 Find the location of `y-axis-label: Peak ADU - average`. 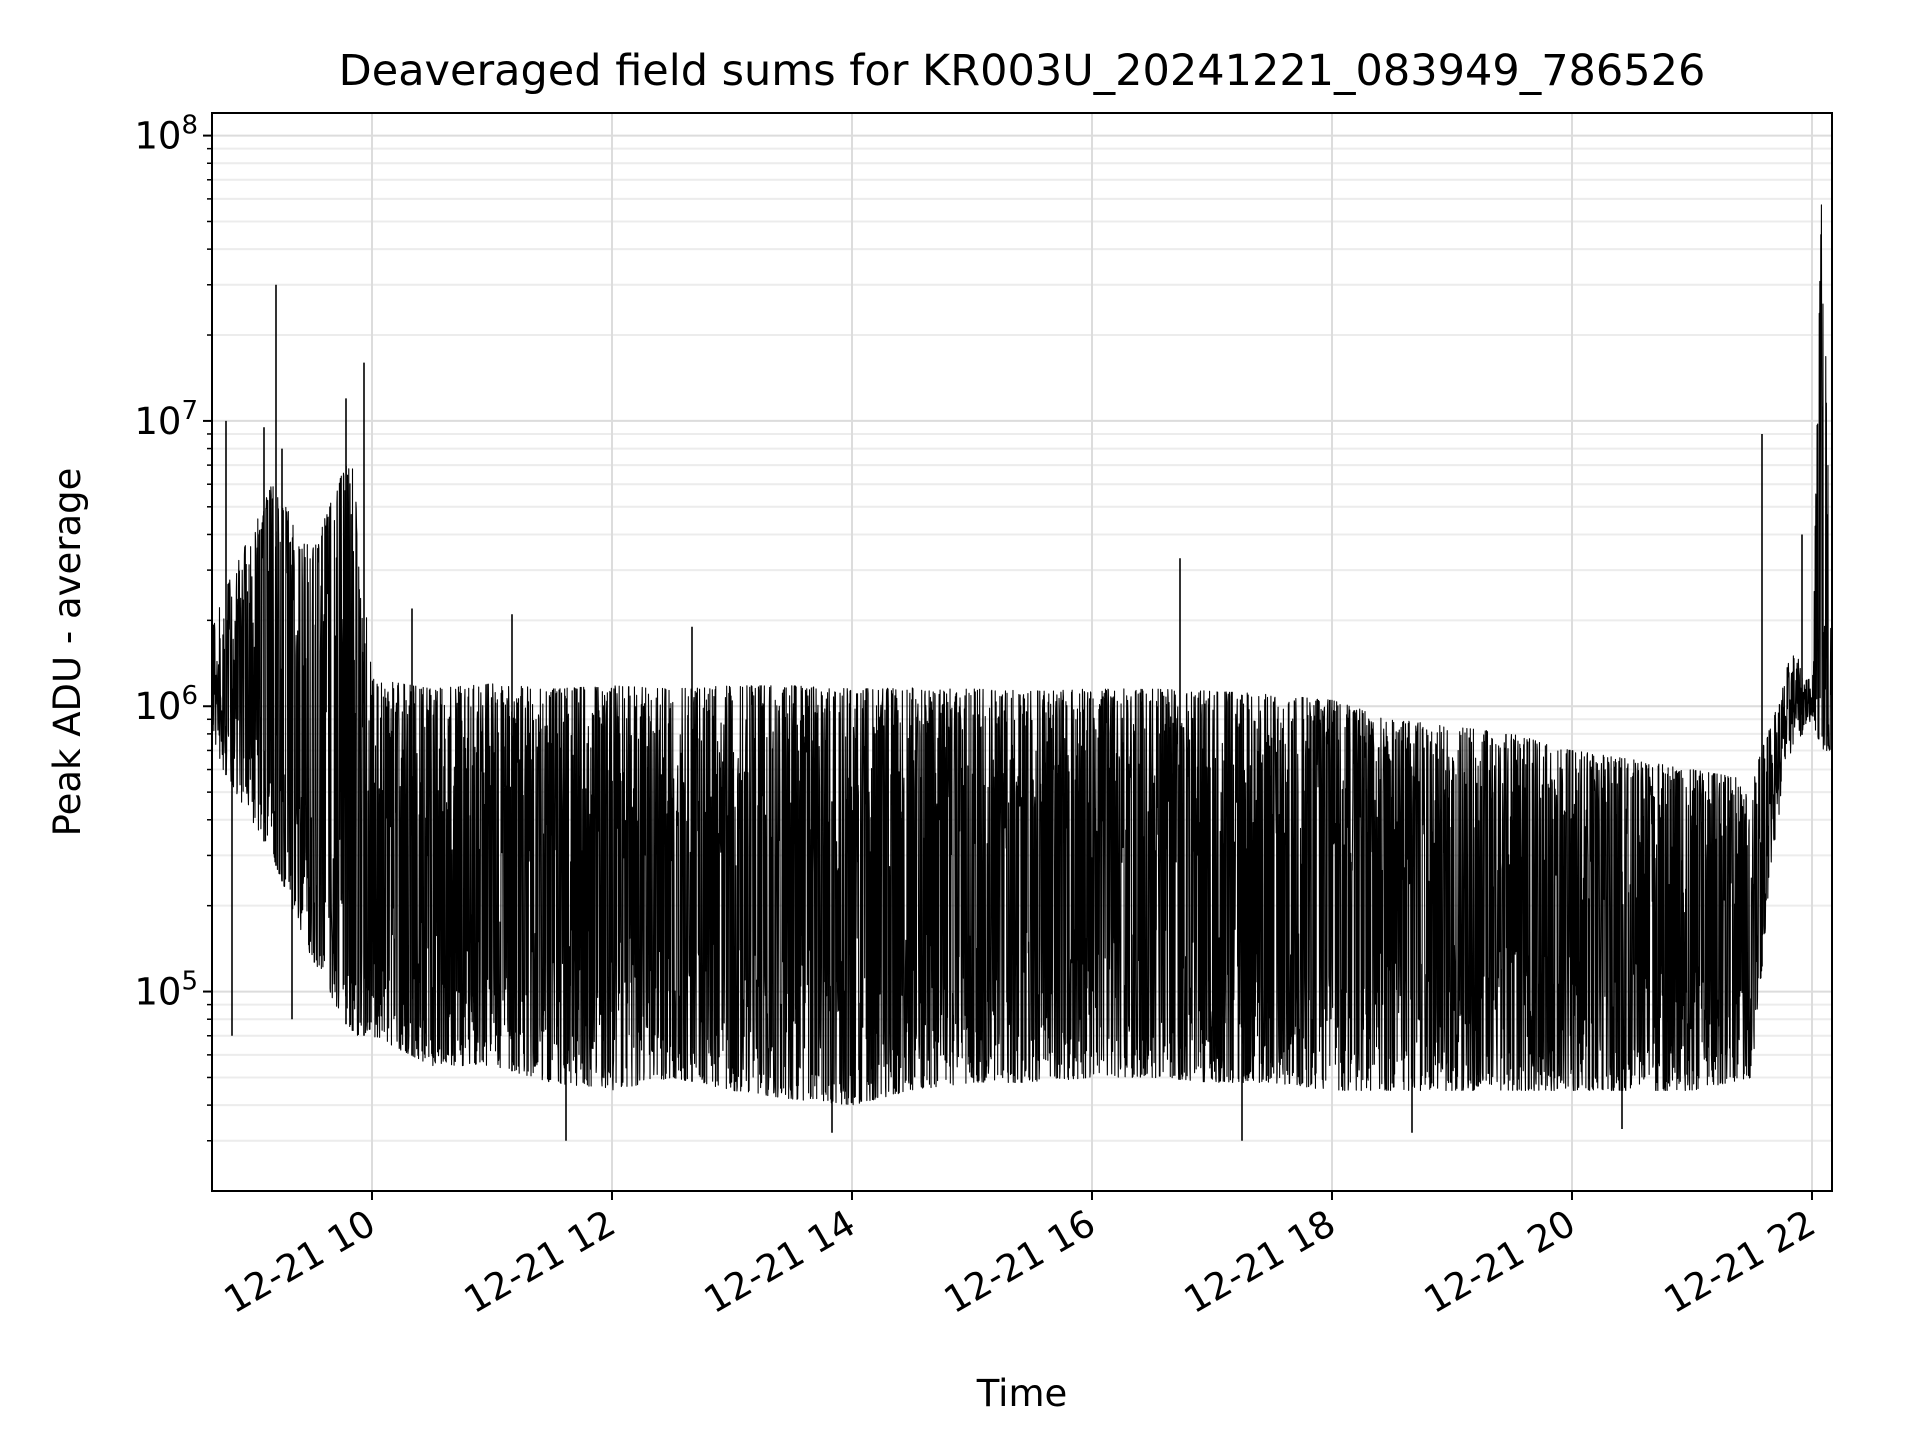

y-axis-label: Peak ADU - average is located at coordinates (67, 652).